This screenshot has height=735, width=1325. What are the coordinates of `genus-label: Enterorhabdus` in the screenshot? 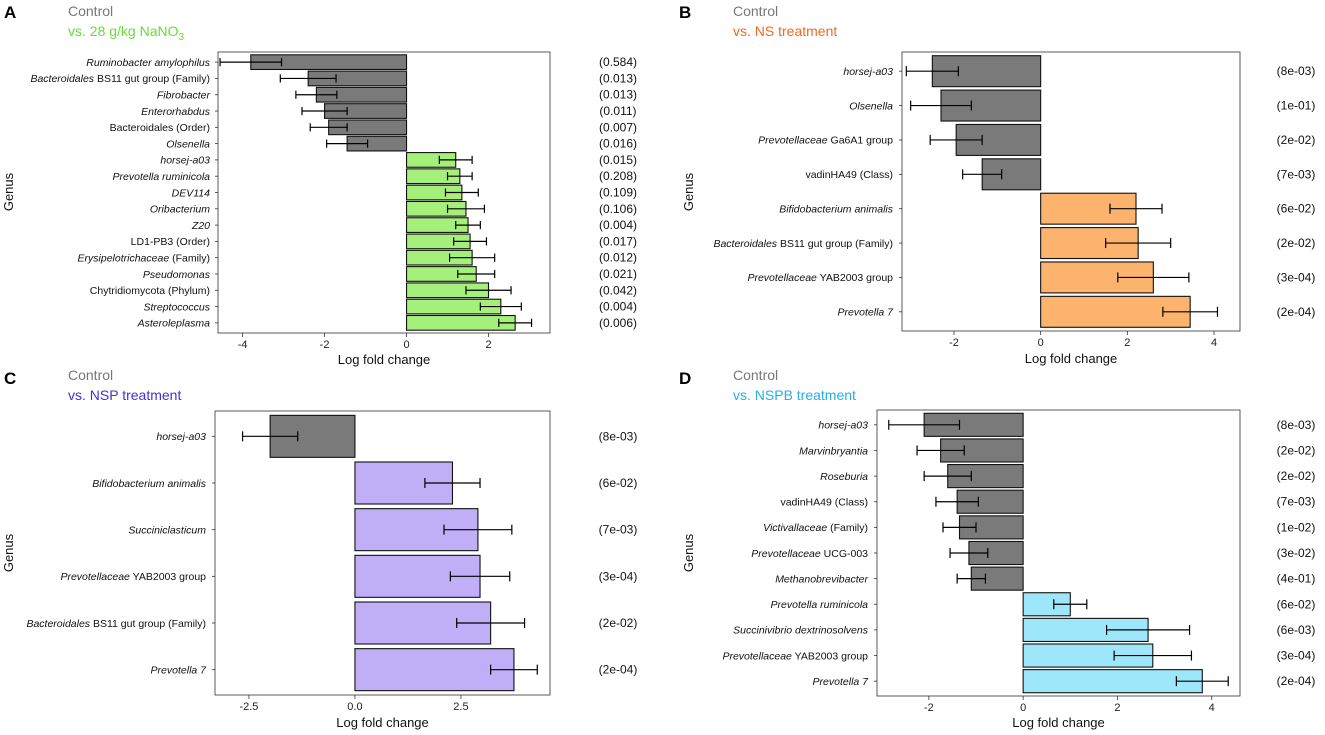 It's located at (176, 112).